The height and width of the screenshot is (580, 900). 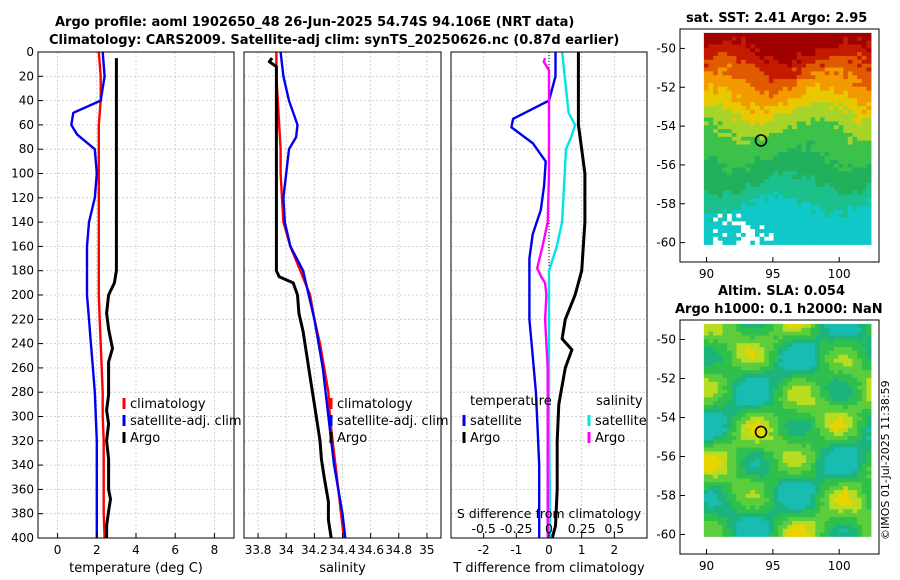 What do you see at coordinates (548, 568) in the screenshot?
I see `x-axis-label: T difference from climatology` at bounding box center [548, 568].